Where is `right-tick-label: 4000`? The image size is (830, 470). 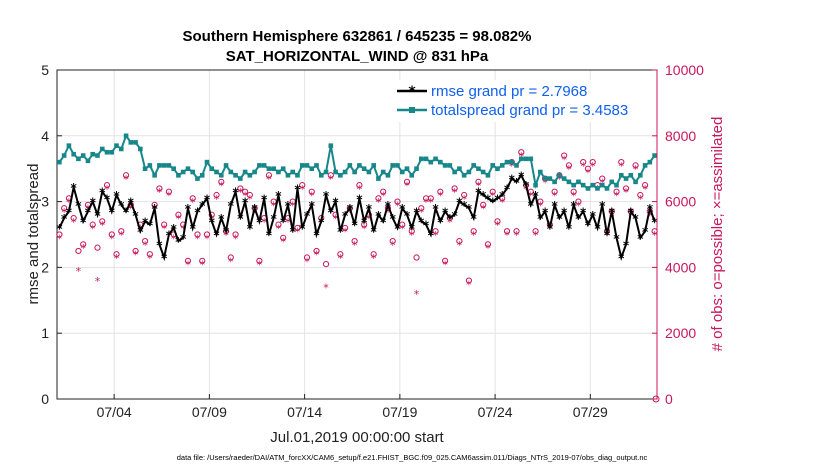 right-tick-label: 4000 is located at coordinates (680, 267).